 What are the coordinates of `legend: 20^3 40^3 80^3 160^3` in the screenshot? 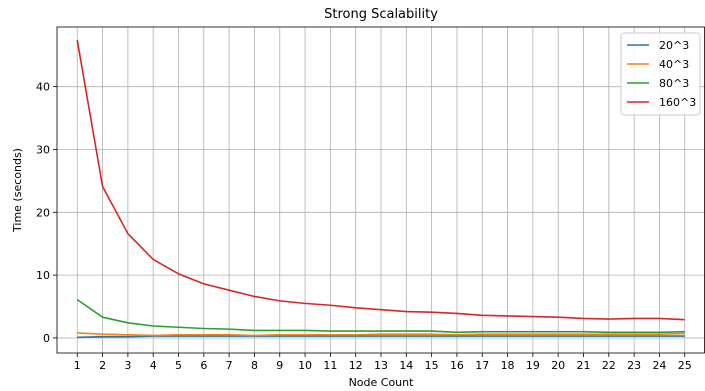 It's located at (660, 74).